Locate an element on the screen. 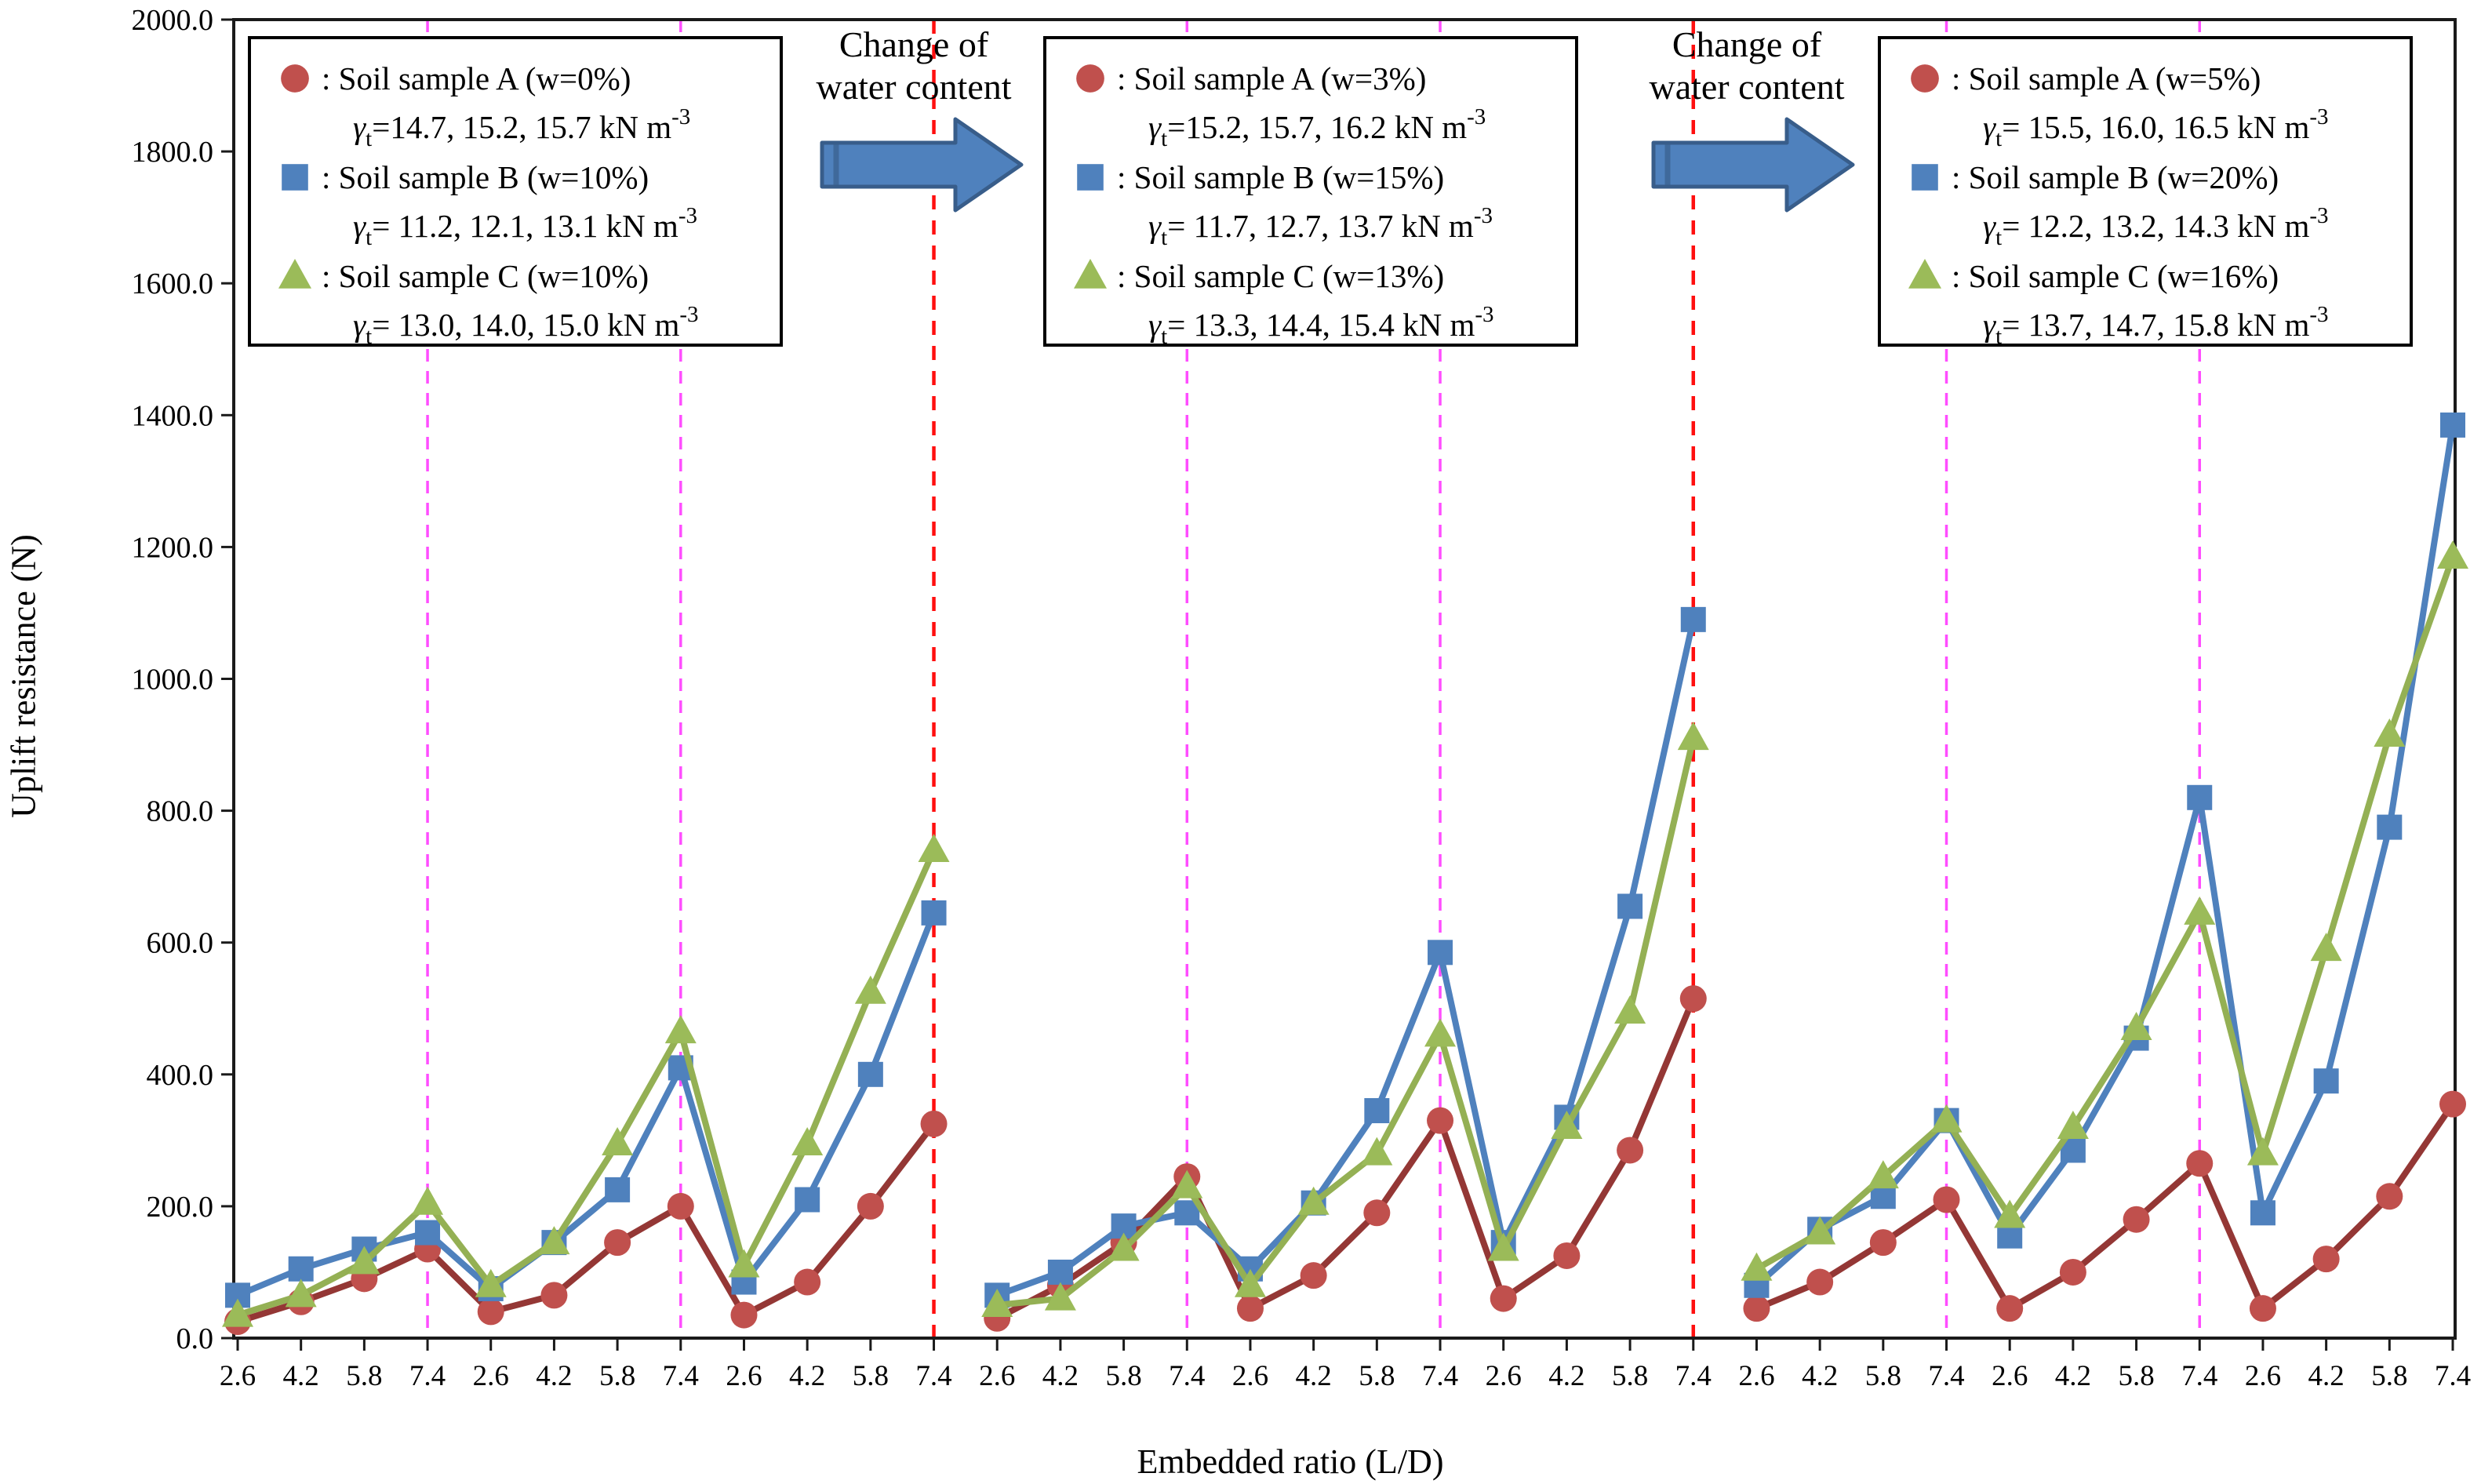 This screenshot has width=2481, height=1484. legend-entry-gamma-line: γt= 13.0, 14.0, 15.0 kN m-3 is located at coordinates (526, 325).